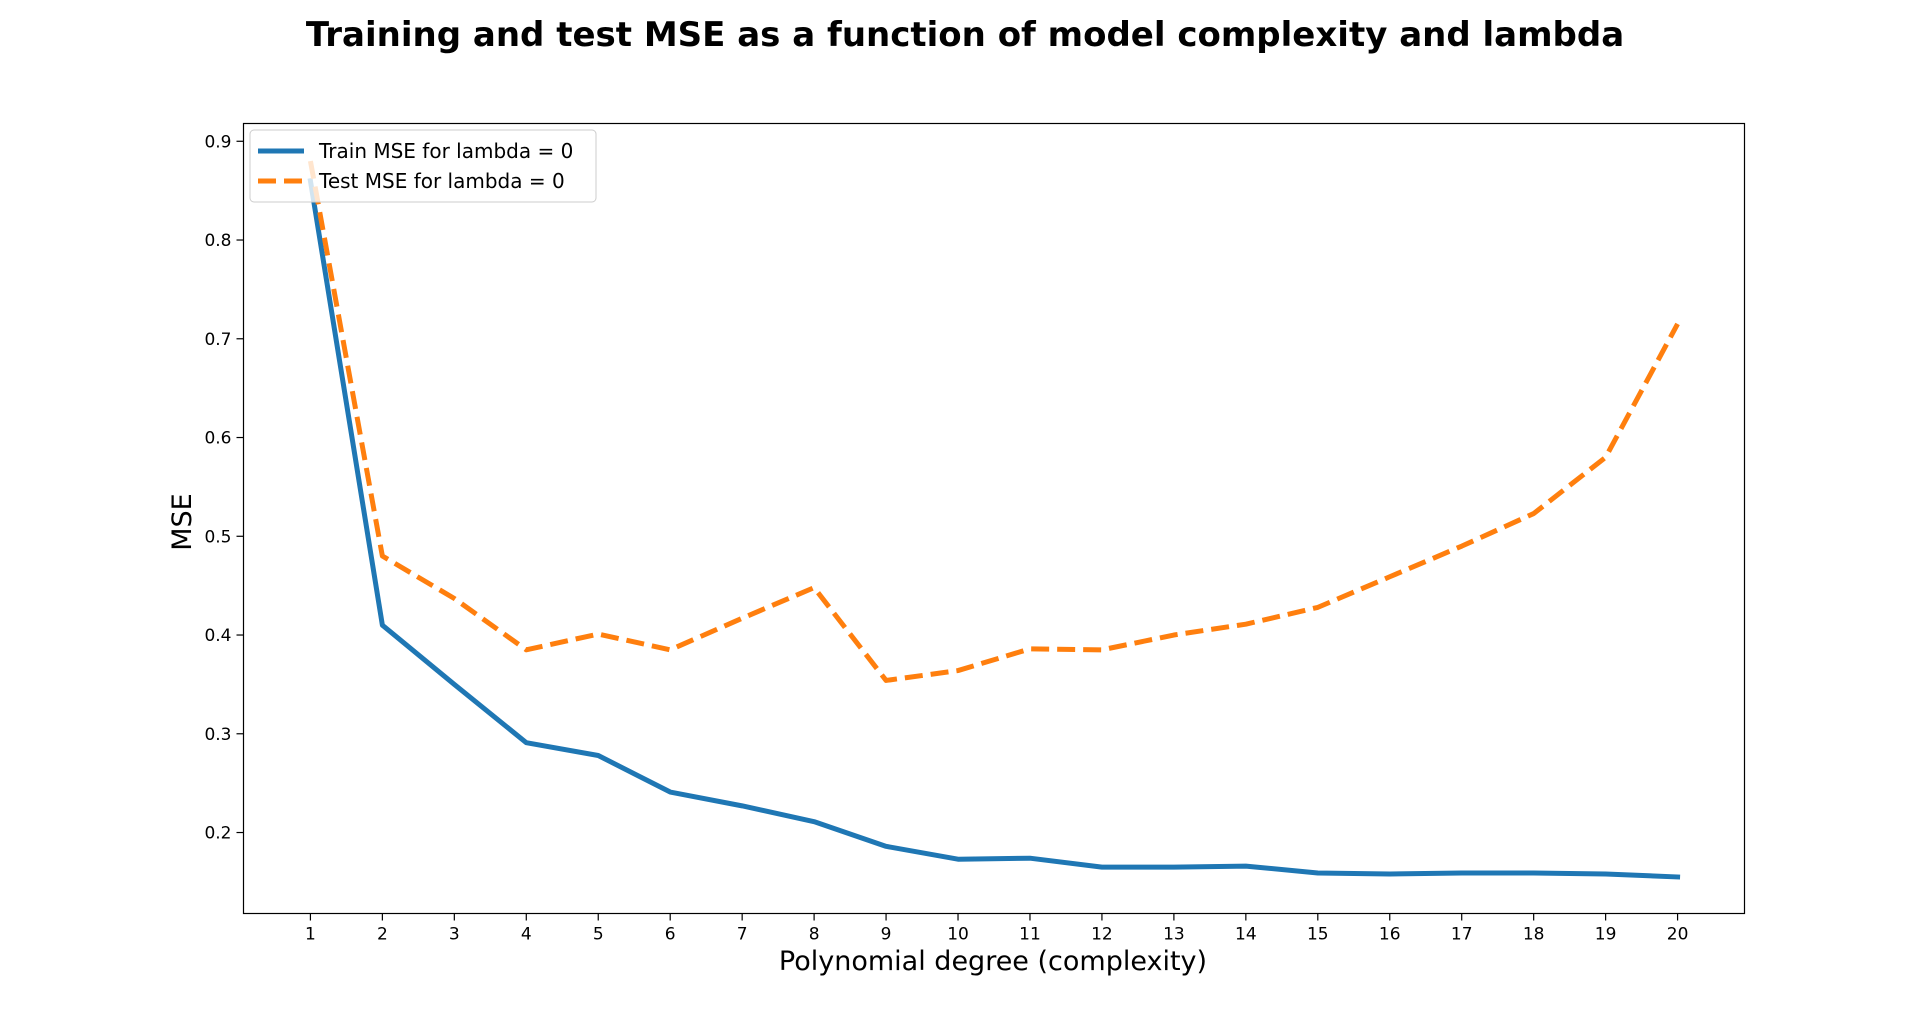 This screenshot has width=1920, height=1017. What do you see at coordinates (598, 935) in the screenshot?
I see `x-tick-label: 5` at bounding box center [598, 935].